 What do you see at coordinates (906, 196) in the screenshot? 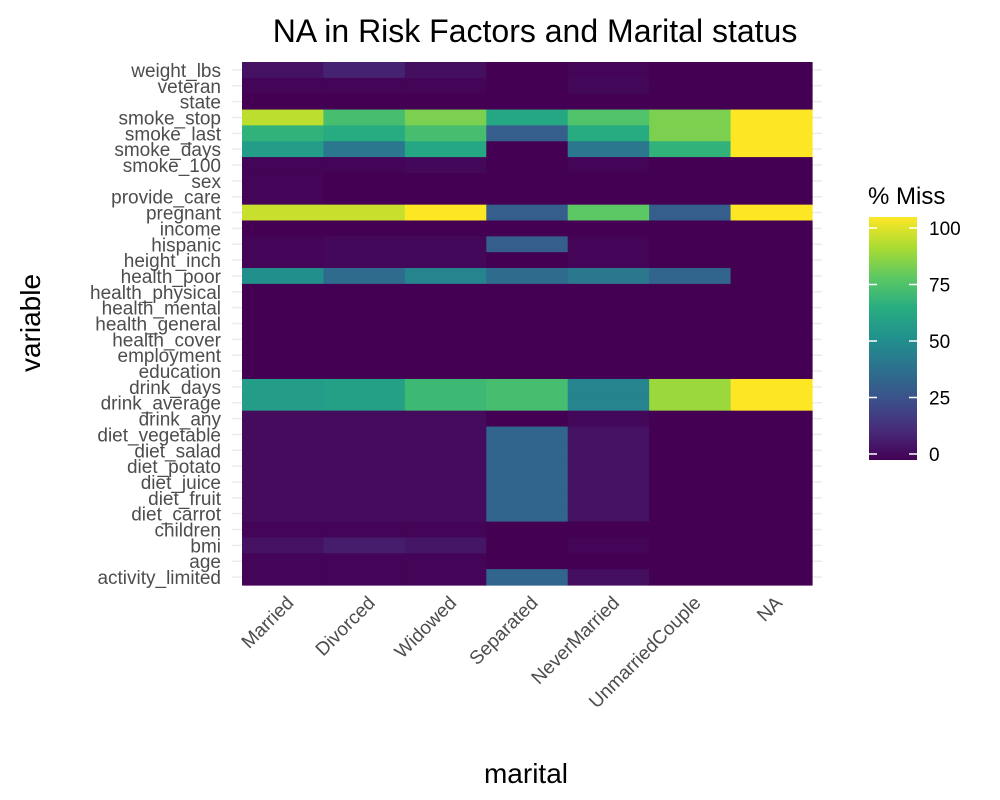
I see `legend-title: % Miss` at bounding box center [906, 196].